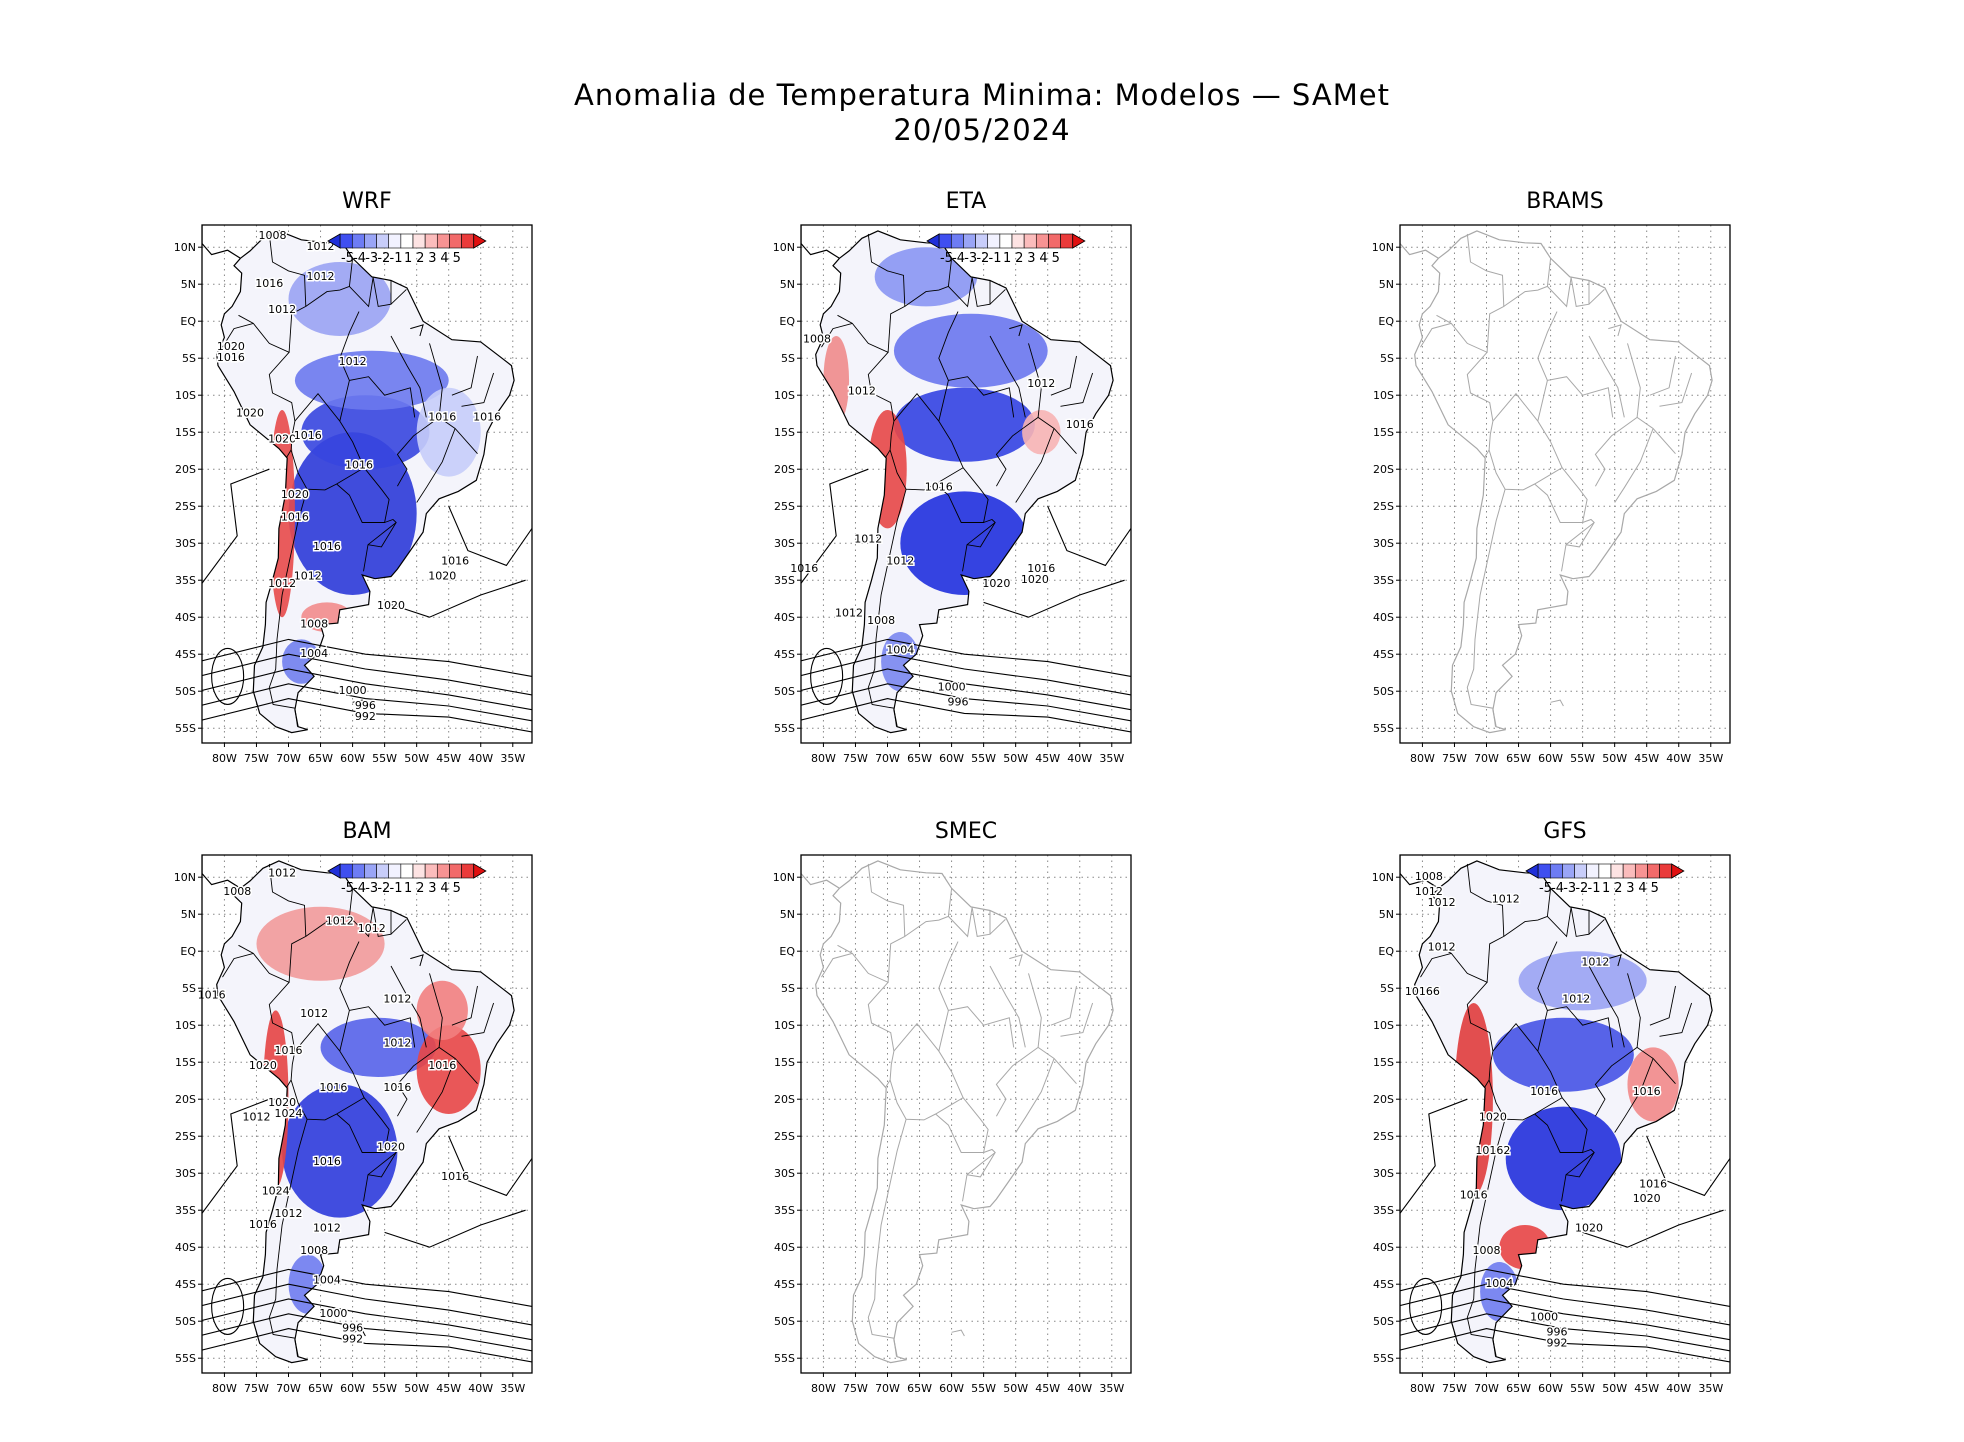 The height and width of the screenshot is (1442, 1964). Describe the element at coordinates (1056, 258) in the screenshot. I see `colorbar-label: 5` at that location.